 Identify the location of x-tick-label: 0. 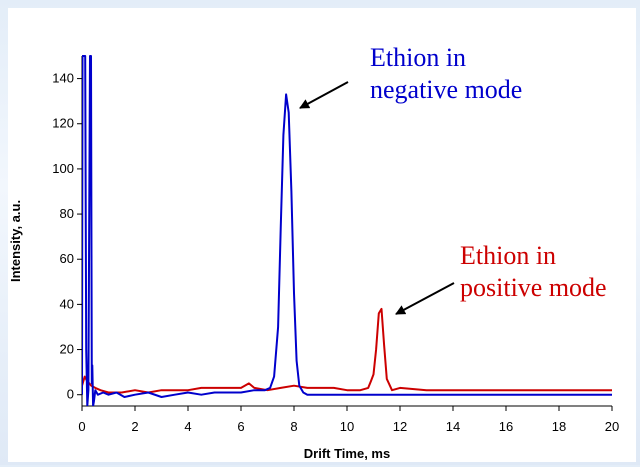
(81, 426).